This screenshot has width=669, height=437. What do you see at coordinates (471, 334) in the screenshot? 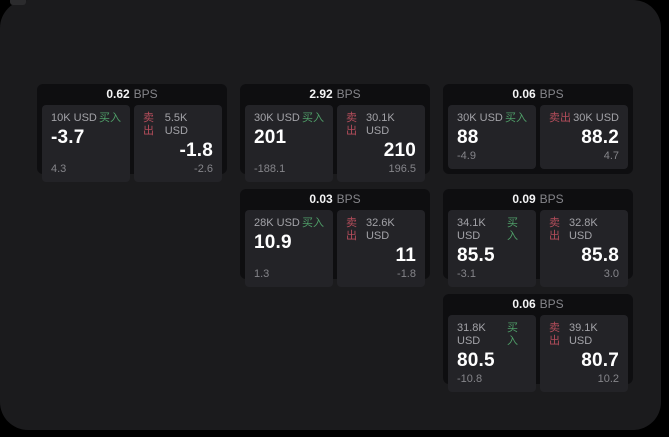
I see `buy-size-label: 31.8K USD` at bounding box center [471, 334].